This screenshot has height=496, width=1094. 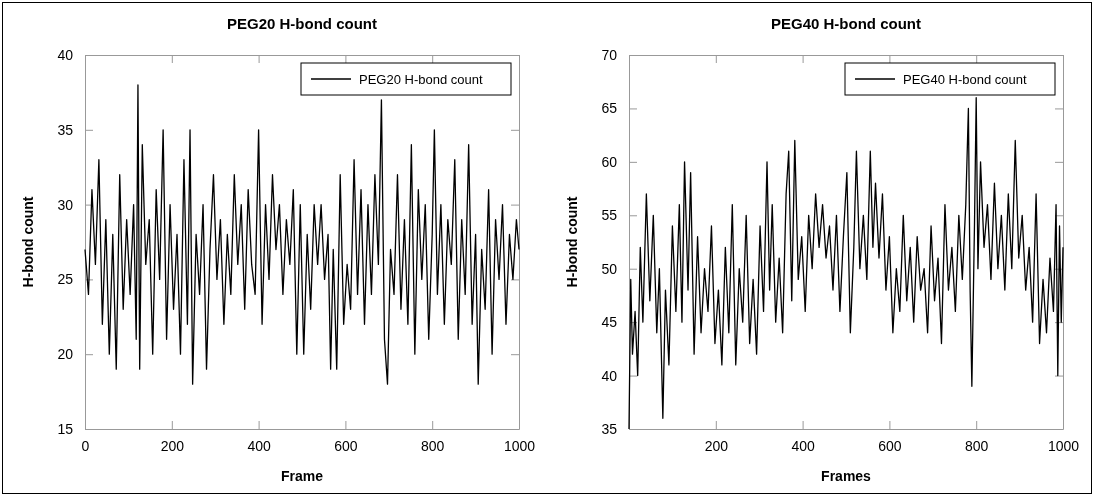 I want to click on y-tick-label: 55, so click(x=609, y=215).